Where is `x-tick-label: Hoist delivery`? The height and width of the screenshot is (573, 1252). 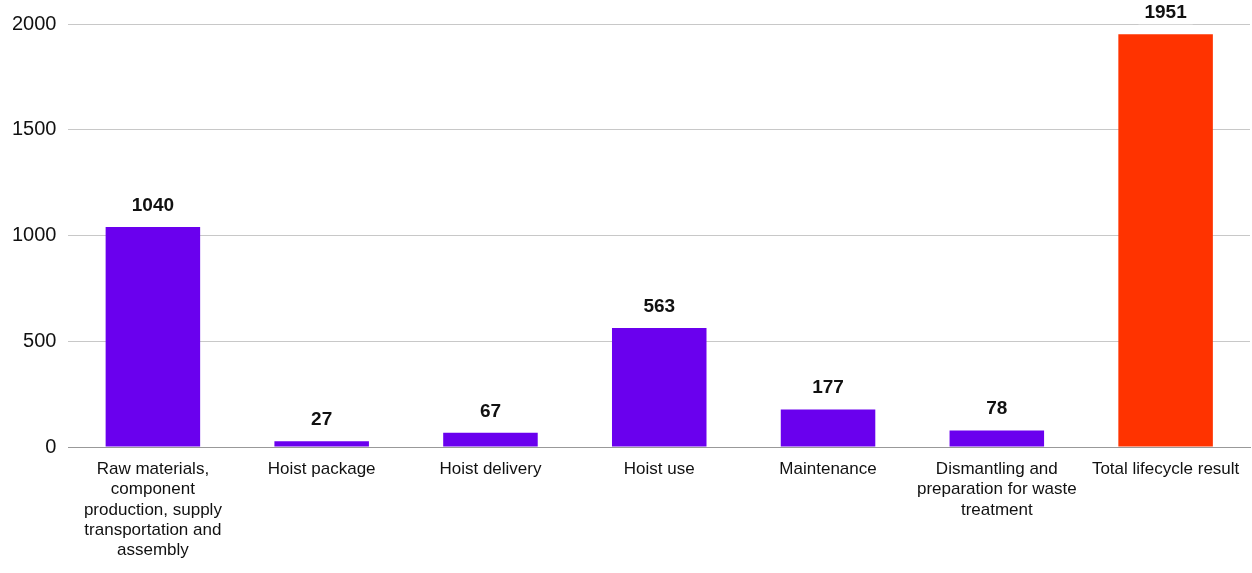 x-tick-label: Hoist delivery is located at coordinates (490, 468).